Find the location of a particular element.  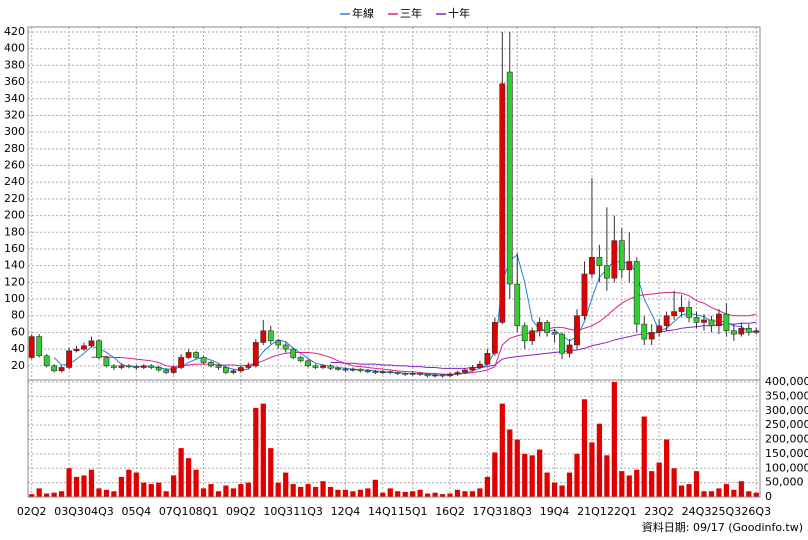

y-tick-label: 100 is located at coordinates (14, 298).